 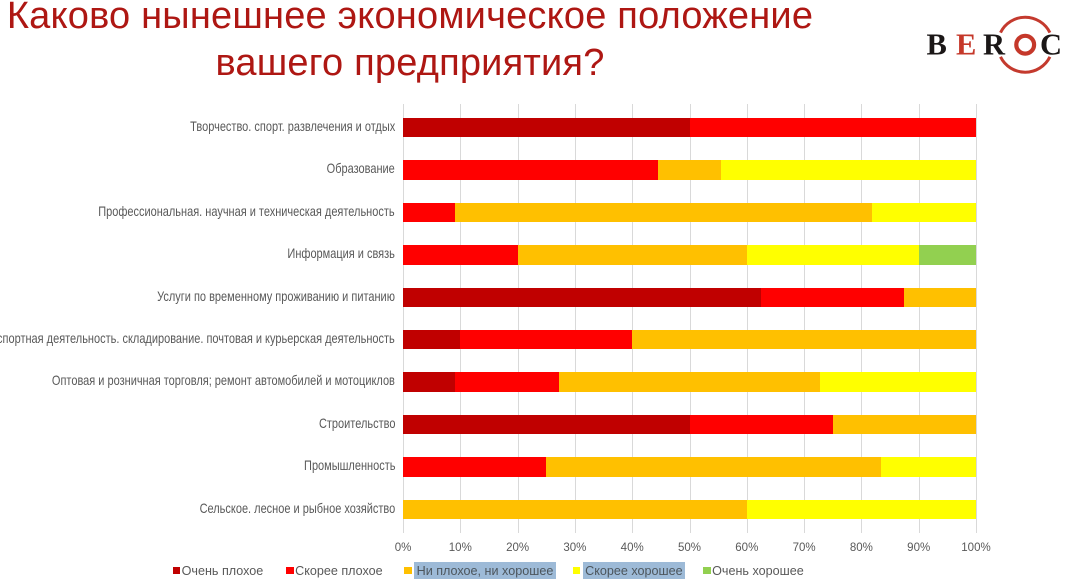 What do you see at coordinates (1051, 44) in the screenshot?
I see `svg-text: C` at bounding box center [1051, 44].